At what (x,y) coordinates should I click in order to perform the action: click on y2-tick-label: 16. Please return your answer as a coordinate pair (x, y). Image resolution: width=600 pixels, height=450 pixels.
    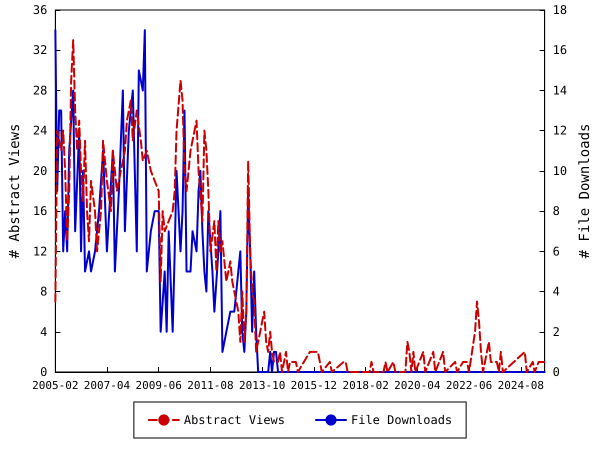
    Looking at the image, I should click on (560, 50).